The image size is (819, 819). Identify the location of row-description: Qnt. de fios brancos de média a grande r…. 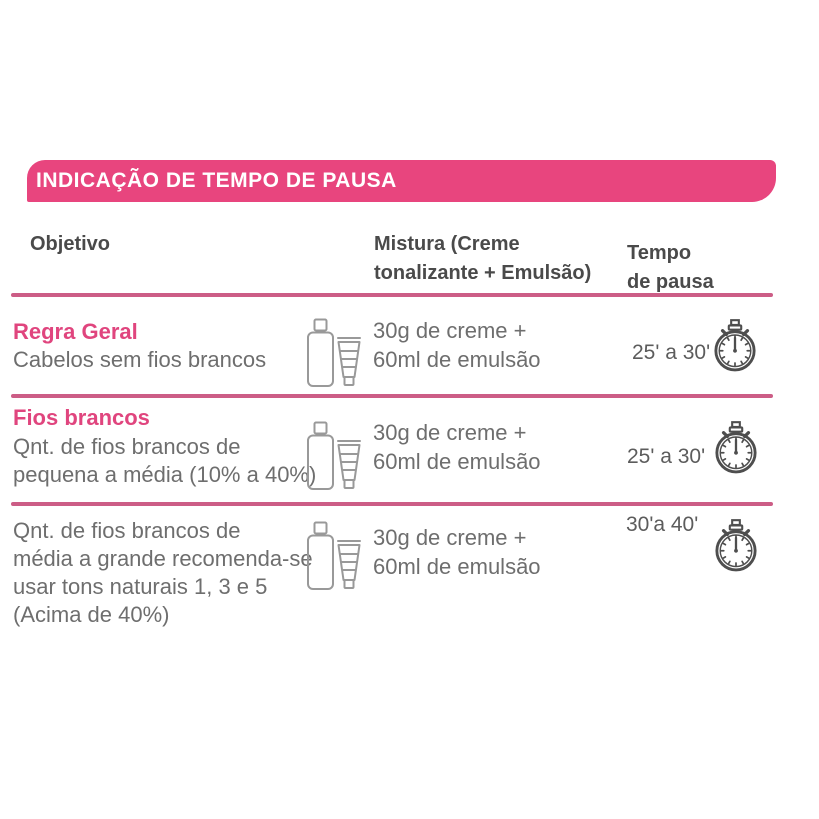
(163, 572).